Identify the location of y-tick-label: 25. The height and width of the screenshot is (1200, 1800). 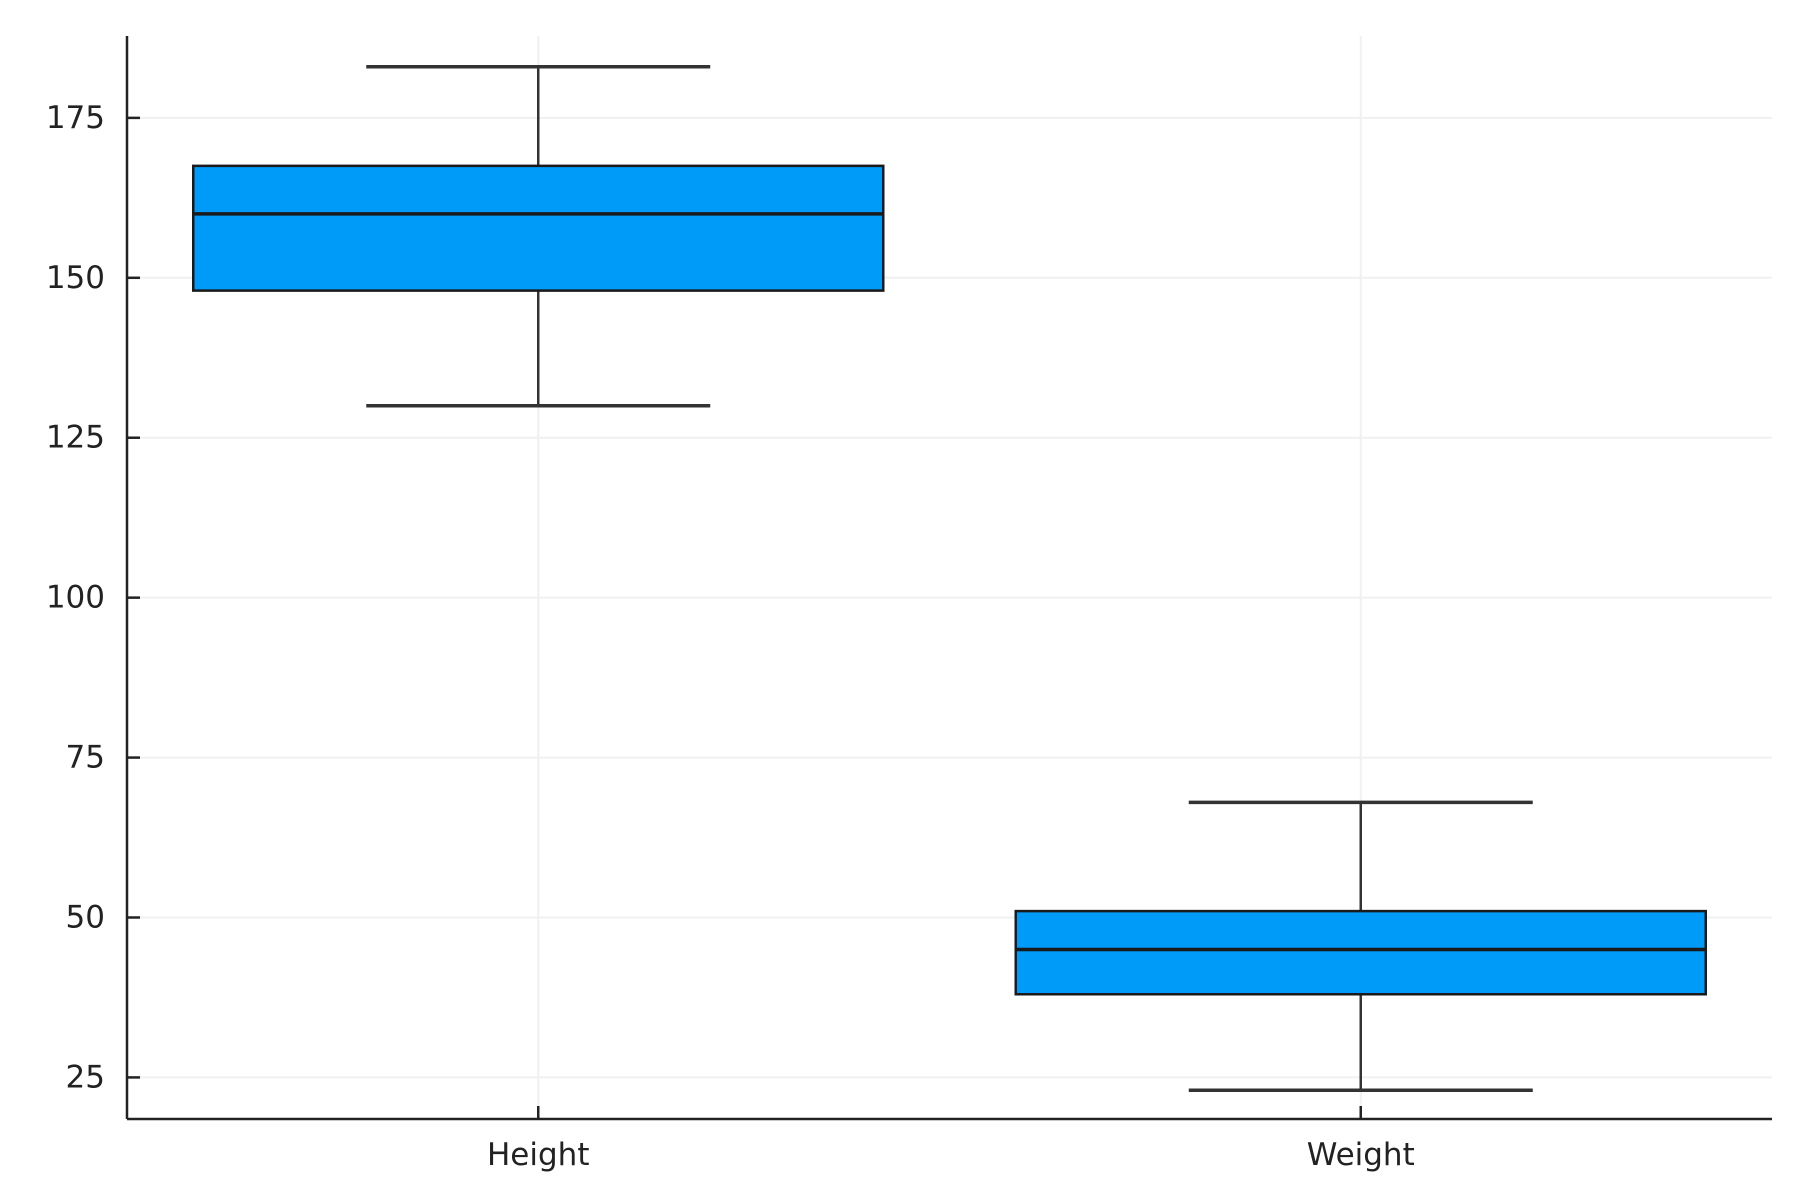
(85, 1077).